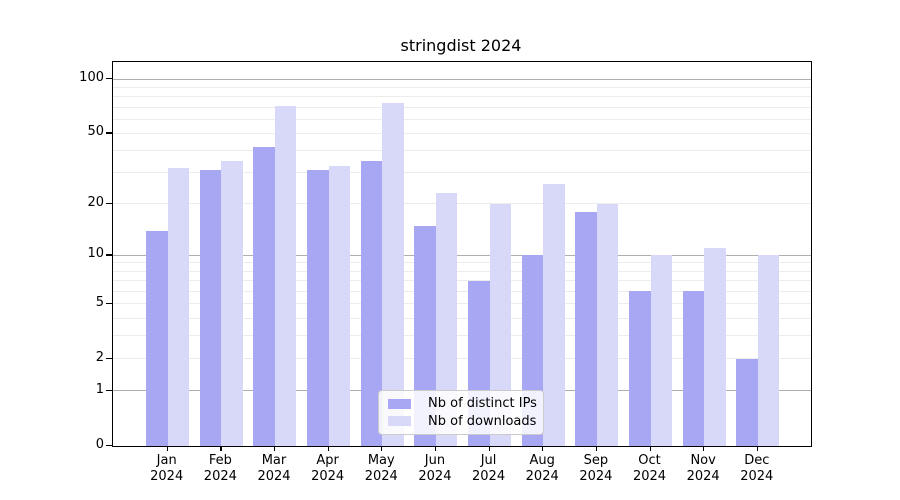  Describe the element at coordinates (661, 350) in the screenshot. I see `bar-downloads-oct` at that location.